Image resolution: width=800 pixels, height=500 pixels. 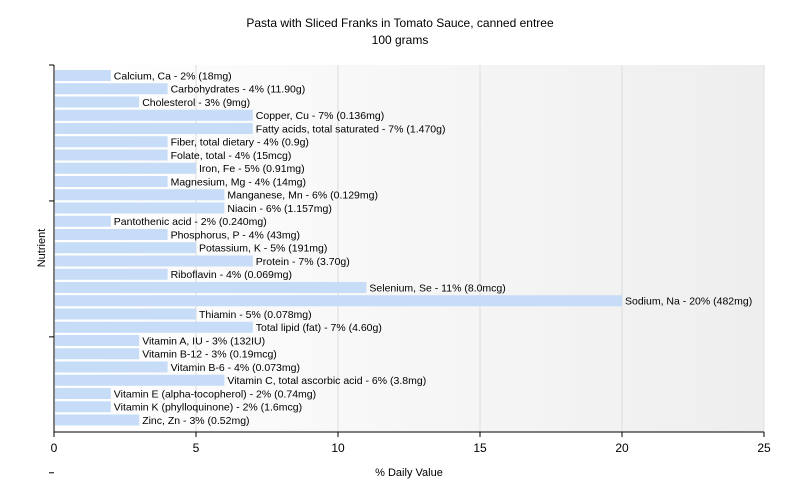 I want to click on bar-label: Folate, total - 4% (15mcg), so click(x=231, y=156).